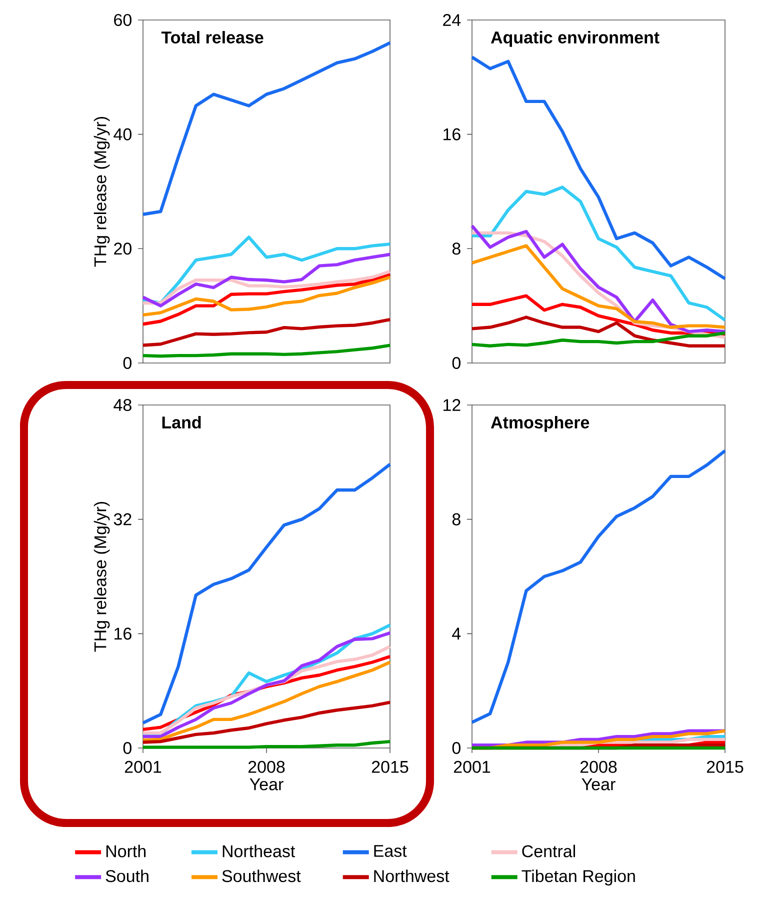 The width and height of the screenshot is (763, 899). I want to click on y-tick-label: 12, so click(452, 405).